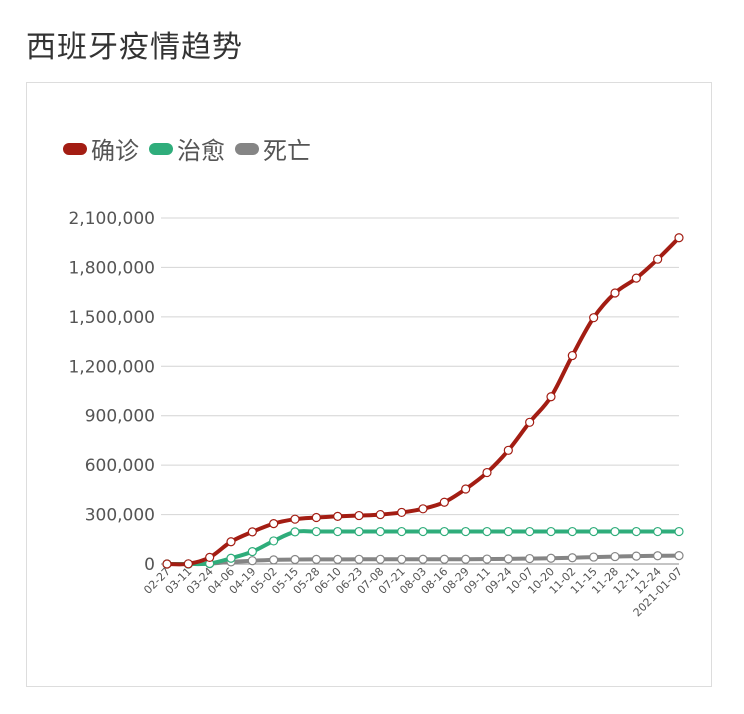 This screenshot has width=744, height=714. What do you see at coordinates (287, 151) in the screenshot?
I see `legend-label-deaths: 死亡` at bounding box center [287, 151].